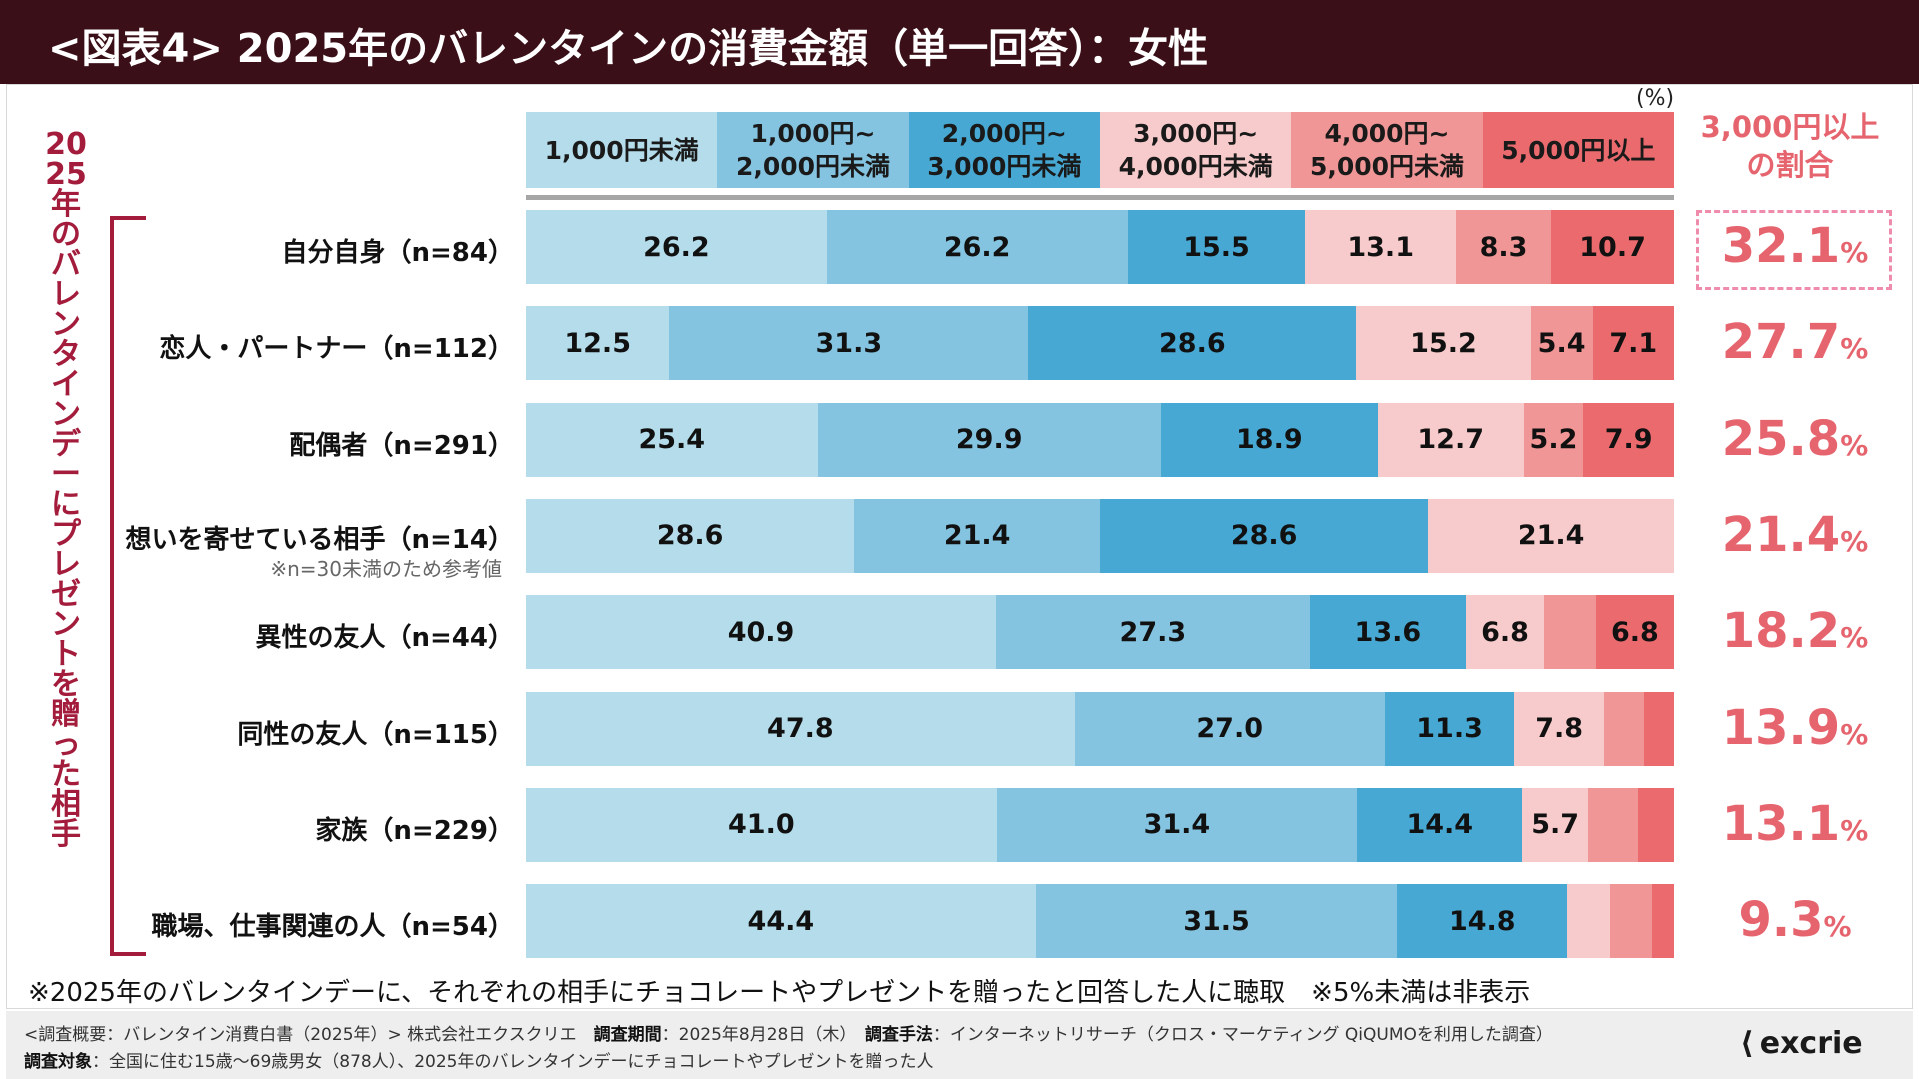  I want to click on bar-segment: 27.0, so click(1229, 728).